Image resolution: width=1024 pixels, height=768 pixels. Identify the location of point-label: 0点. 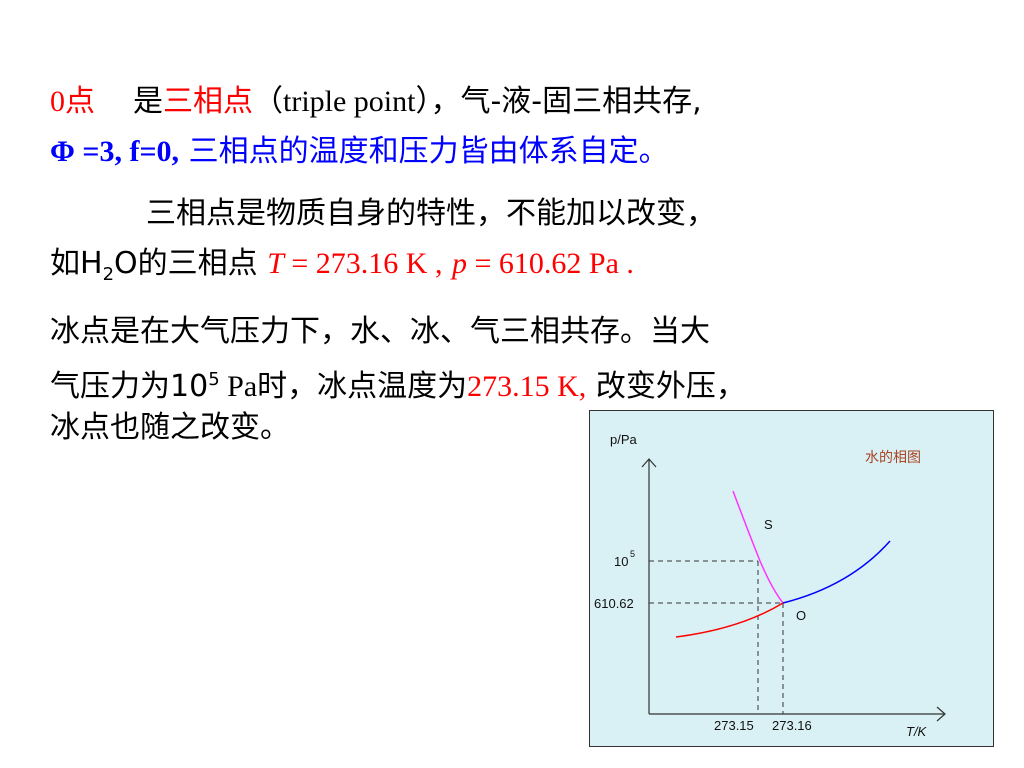
(72, 101).